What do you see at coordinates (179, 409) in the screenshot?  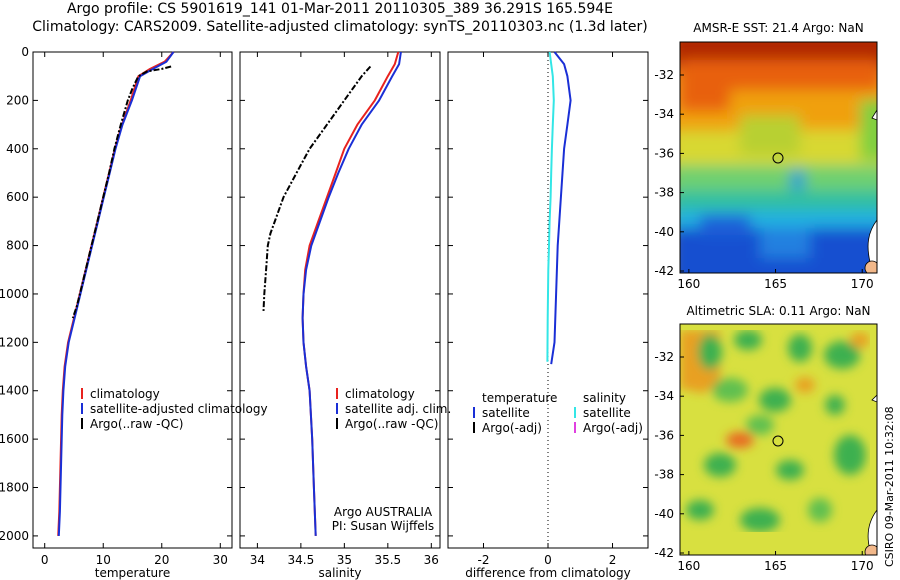 I see `legend-label: satellite-adjusted climatology` at bounding box center [179, 409].